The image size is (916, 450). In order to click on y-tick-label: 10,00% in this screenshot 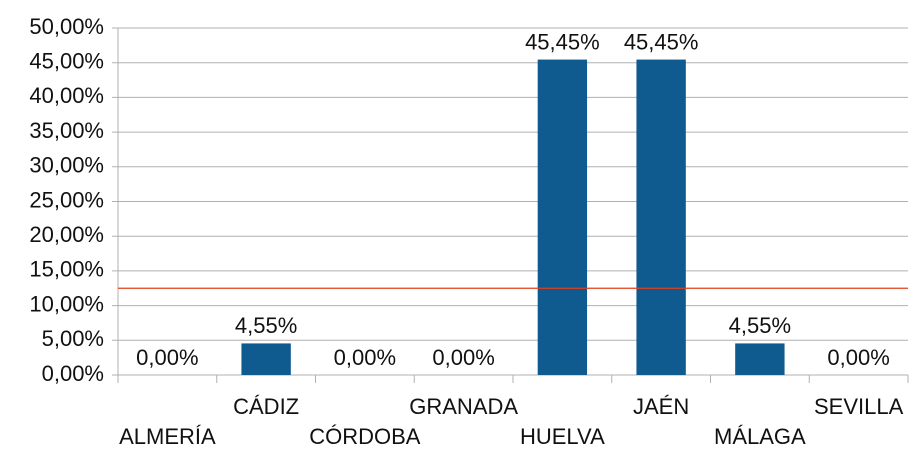, I will do `click(66, 303)`.